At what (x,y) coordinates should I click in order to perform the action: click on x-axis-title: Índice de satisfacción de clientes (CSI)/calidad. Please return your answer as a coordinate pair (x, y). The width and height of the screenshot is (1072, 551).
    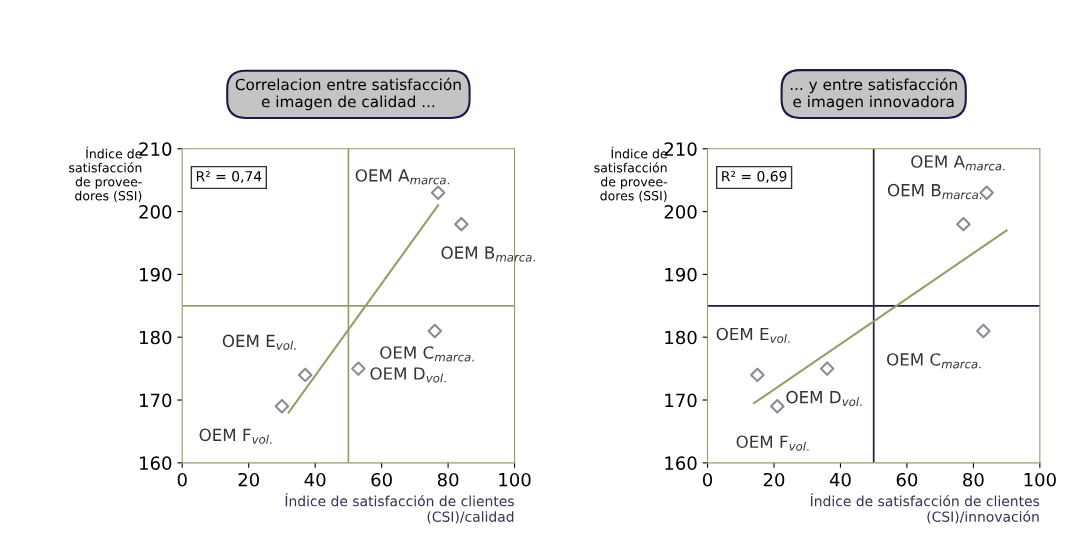
    Looking at the image, I should click on (399, 508).